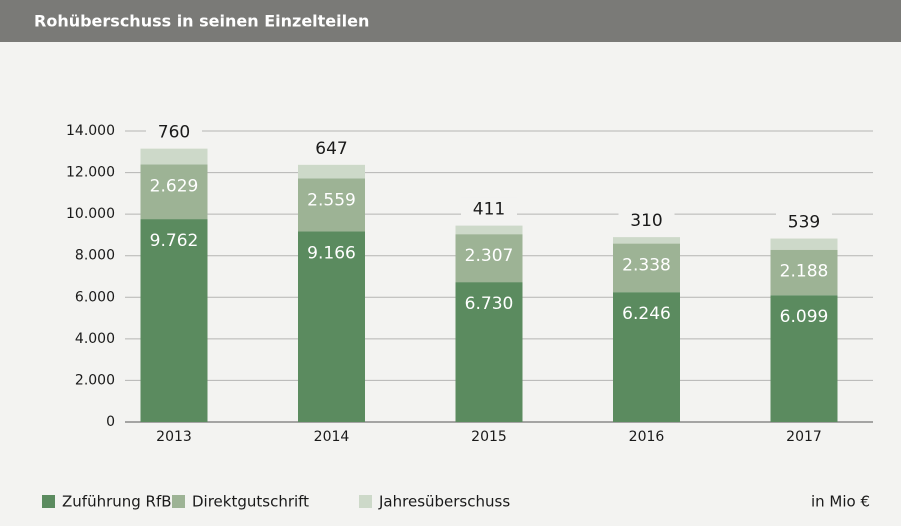 The image size is (901, 526). What do you see at coordinates (444, 502) in the screenshot?
I see `legend-label: Jahresüberschuss` at bounding box center [444, 502].